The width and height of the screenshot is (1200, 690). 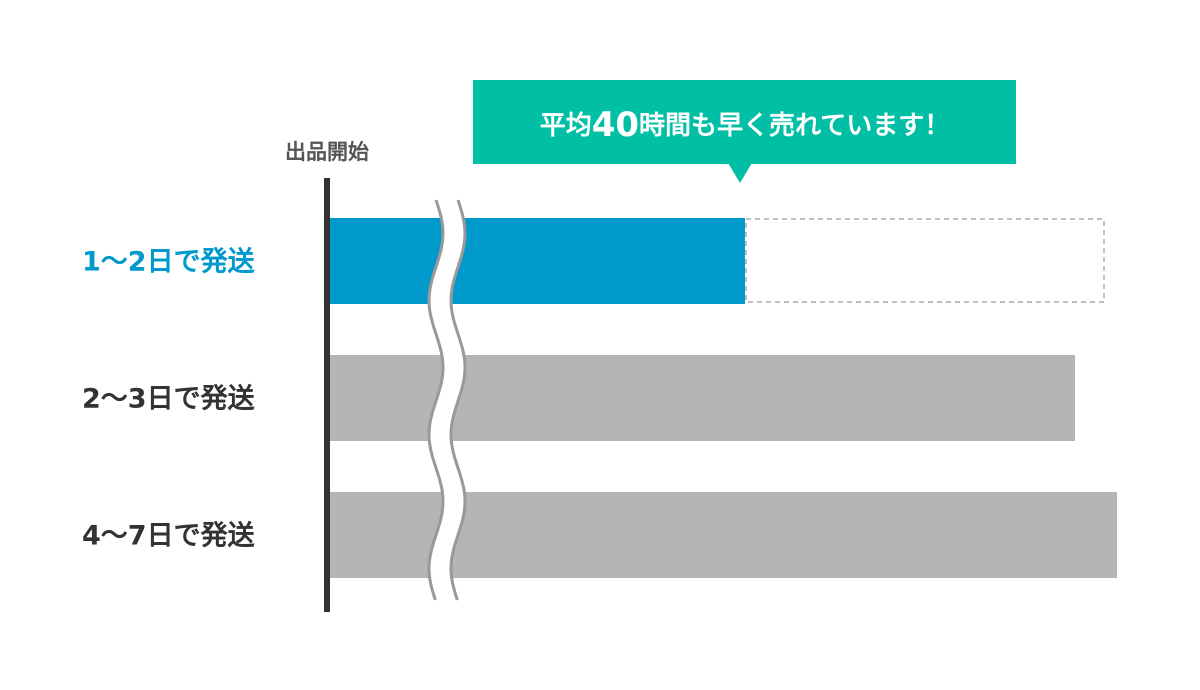 I want to click on callout-pointer, so click(x=740, y=173).